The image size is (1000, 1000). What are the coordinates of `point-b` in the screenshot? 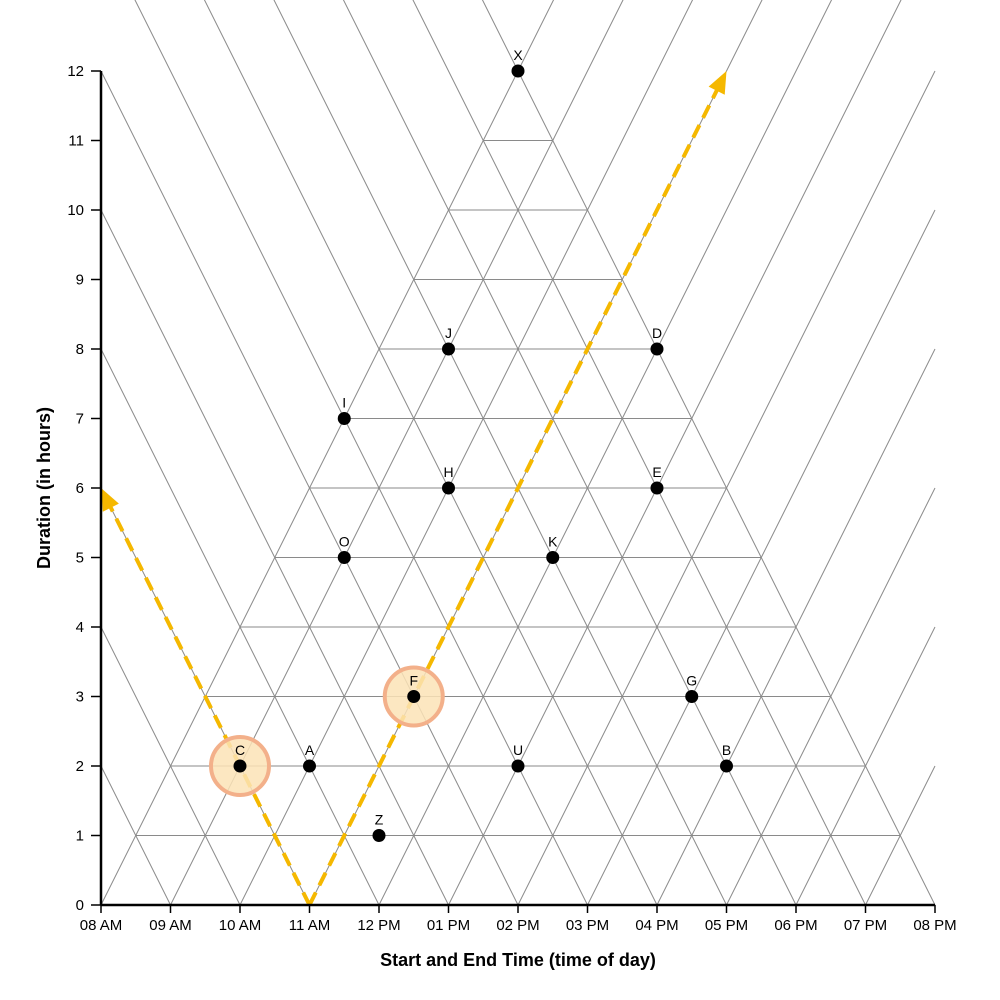 It's located at (726, 766).